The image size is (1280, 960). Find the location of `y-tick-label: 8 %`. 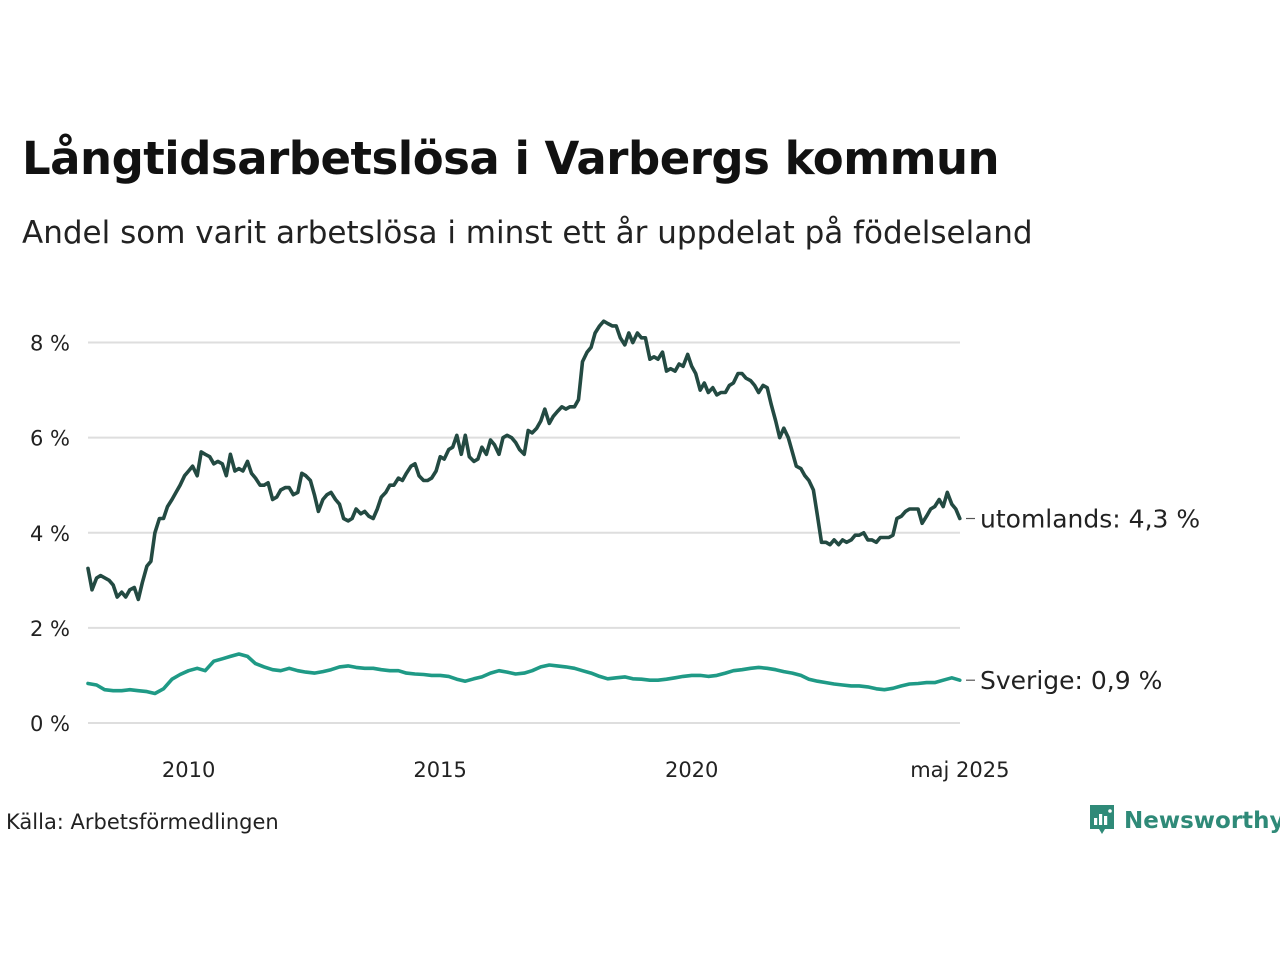

y-tick-label: 8 % is located at coordinates (50, 344).